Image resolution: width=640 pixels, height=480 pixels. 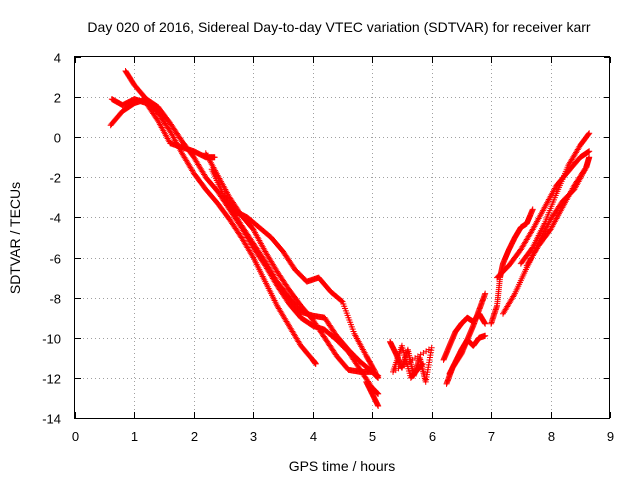 I want to click on y-tick-label: -4, so click(x=55, y=218).